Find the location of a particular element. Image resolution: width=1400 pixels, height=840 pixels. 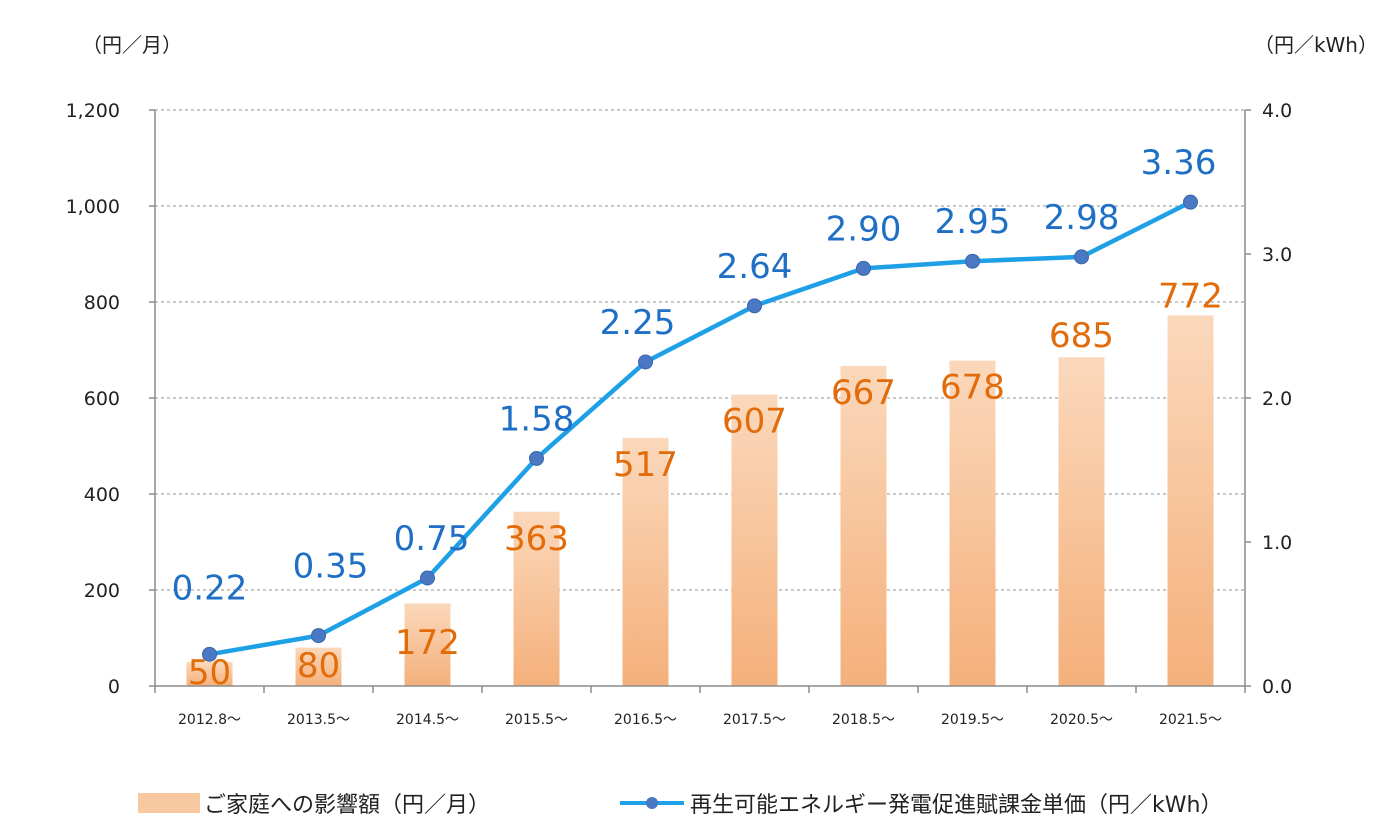

line-value-label: 3.36 is located at coordinates (1179, 163).